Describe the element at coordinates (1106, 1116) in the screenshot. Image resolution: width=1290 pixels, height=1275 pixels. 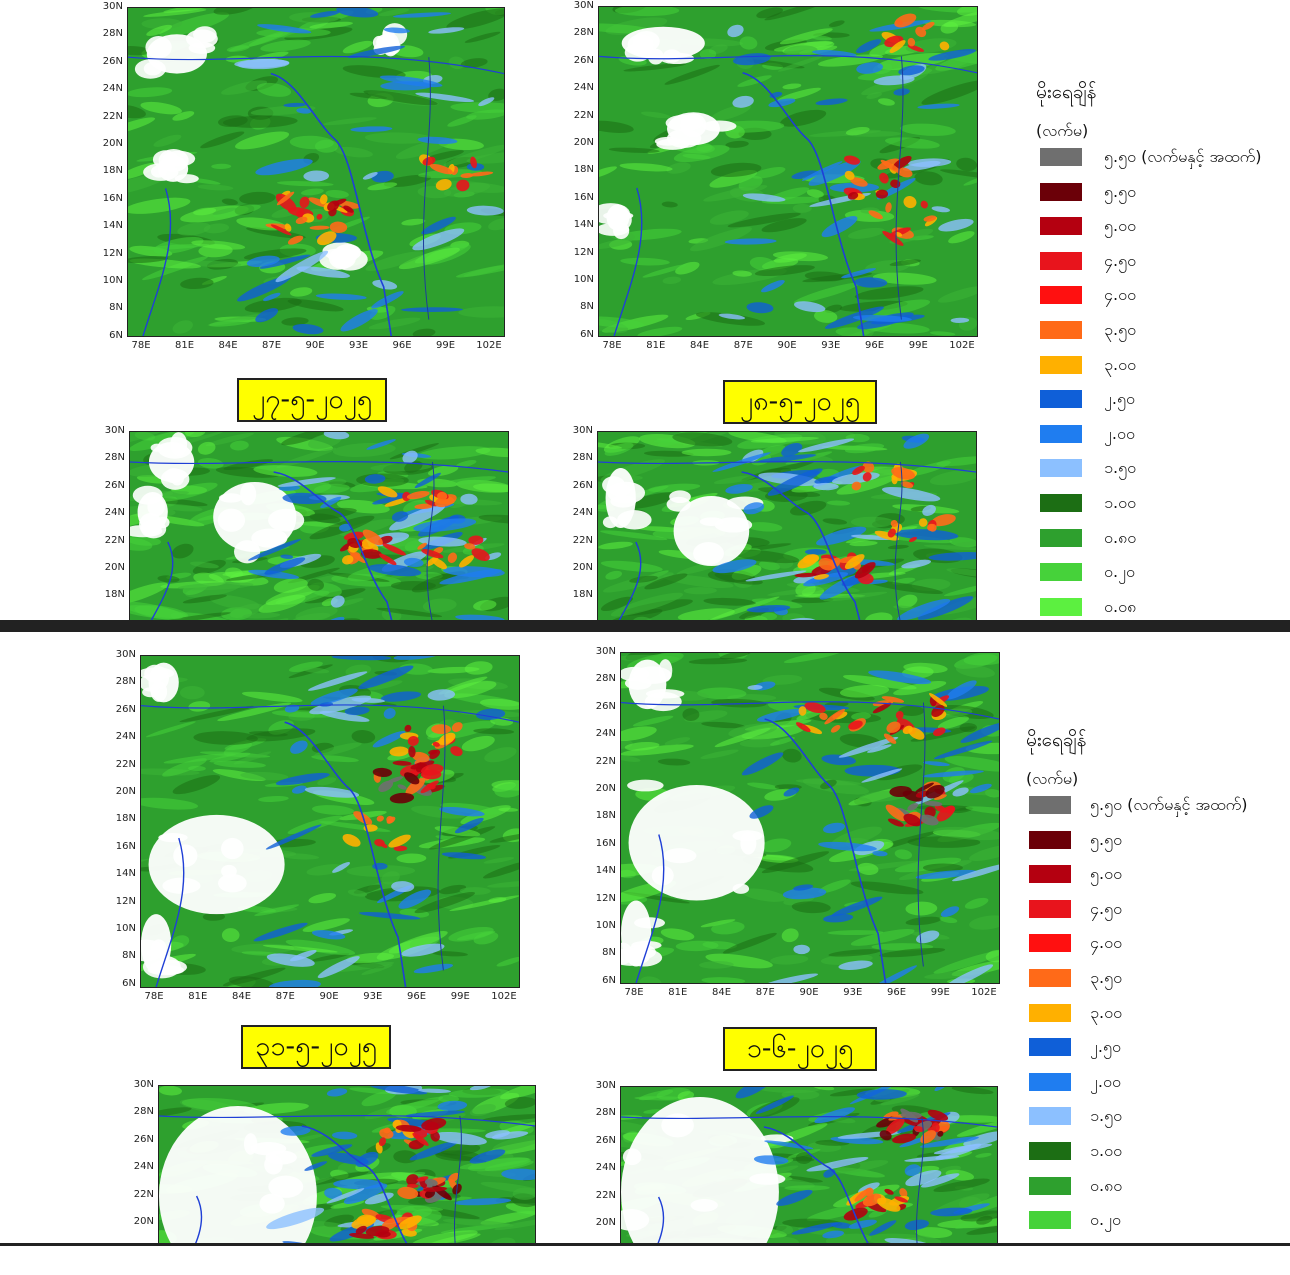
I see `legend-label: ၁.၅၀` at that location.